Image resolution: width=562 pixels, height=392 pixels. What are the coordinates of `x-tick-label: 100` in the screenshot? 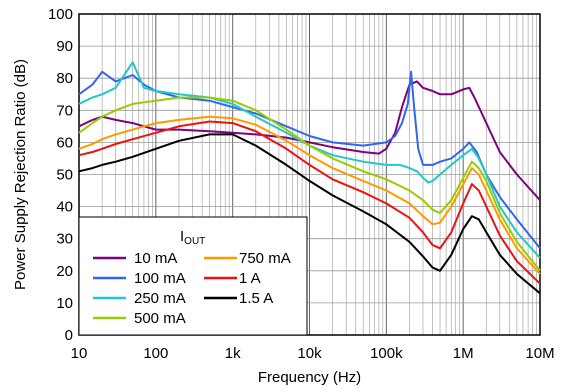 It's located at (155, 353).